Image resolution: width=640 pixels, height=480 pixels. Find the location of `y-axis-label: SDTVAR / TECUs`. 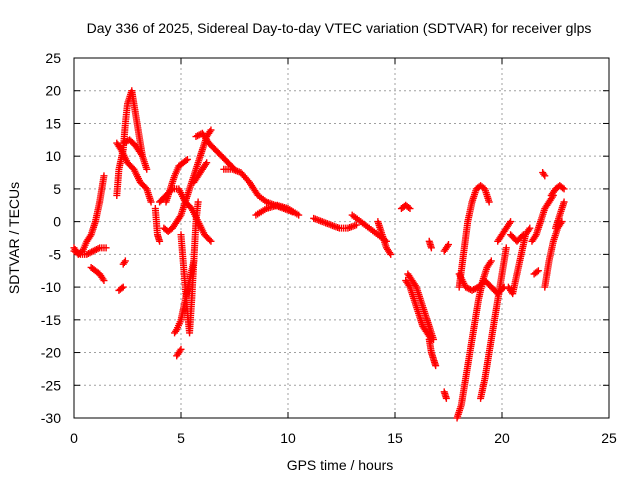

y-axis-label: SDTVAR / TECUs is located at coordinates (14, 238).